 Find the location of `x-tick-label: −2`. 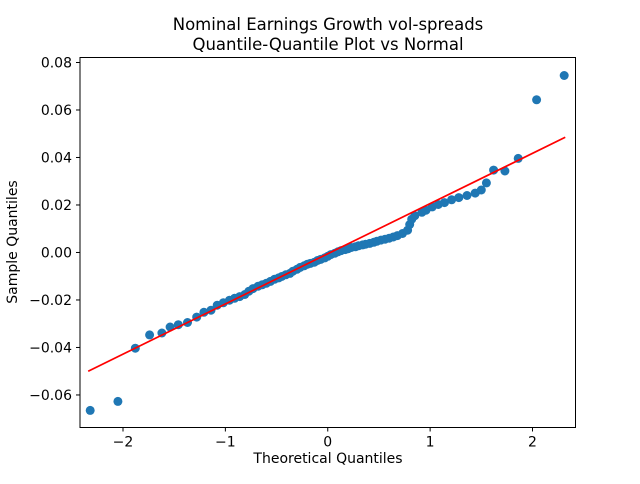

x-tick-label: −2 is located at coordinates (123, 443).